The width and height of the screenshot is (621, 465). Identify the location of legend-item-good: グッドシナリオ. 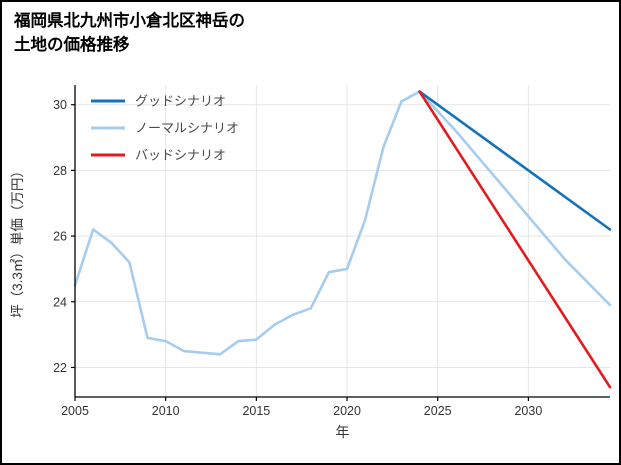
(158, 101).